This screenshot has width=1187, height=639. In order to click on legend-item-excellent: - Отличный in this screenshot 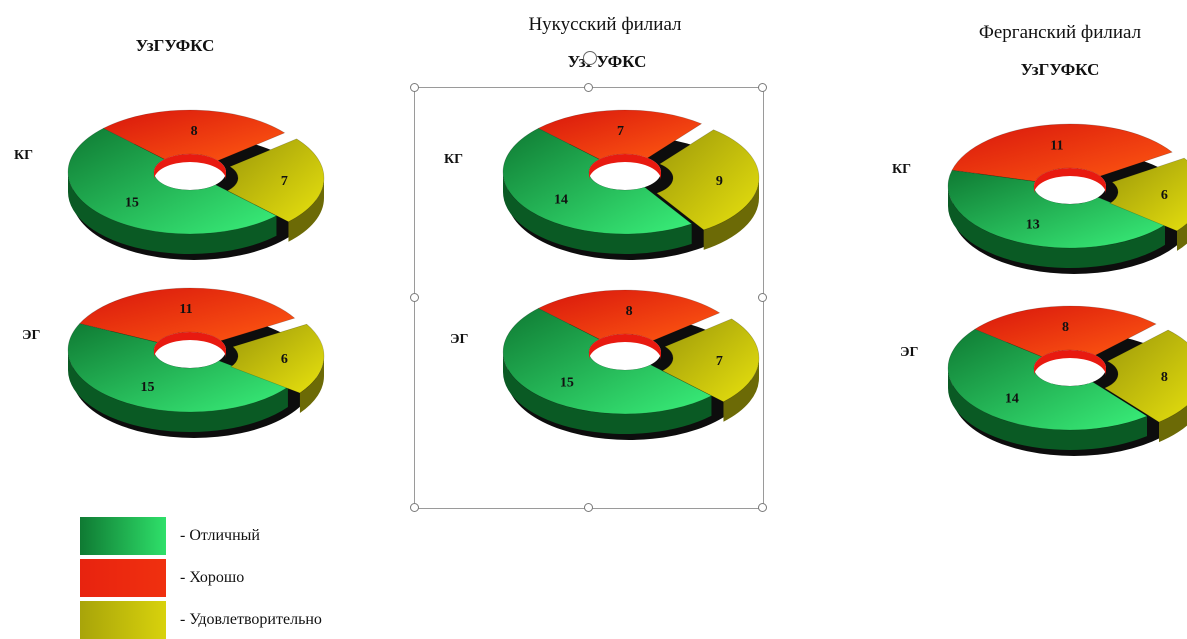, I will do `click(170, 536)`.